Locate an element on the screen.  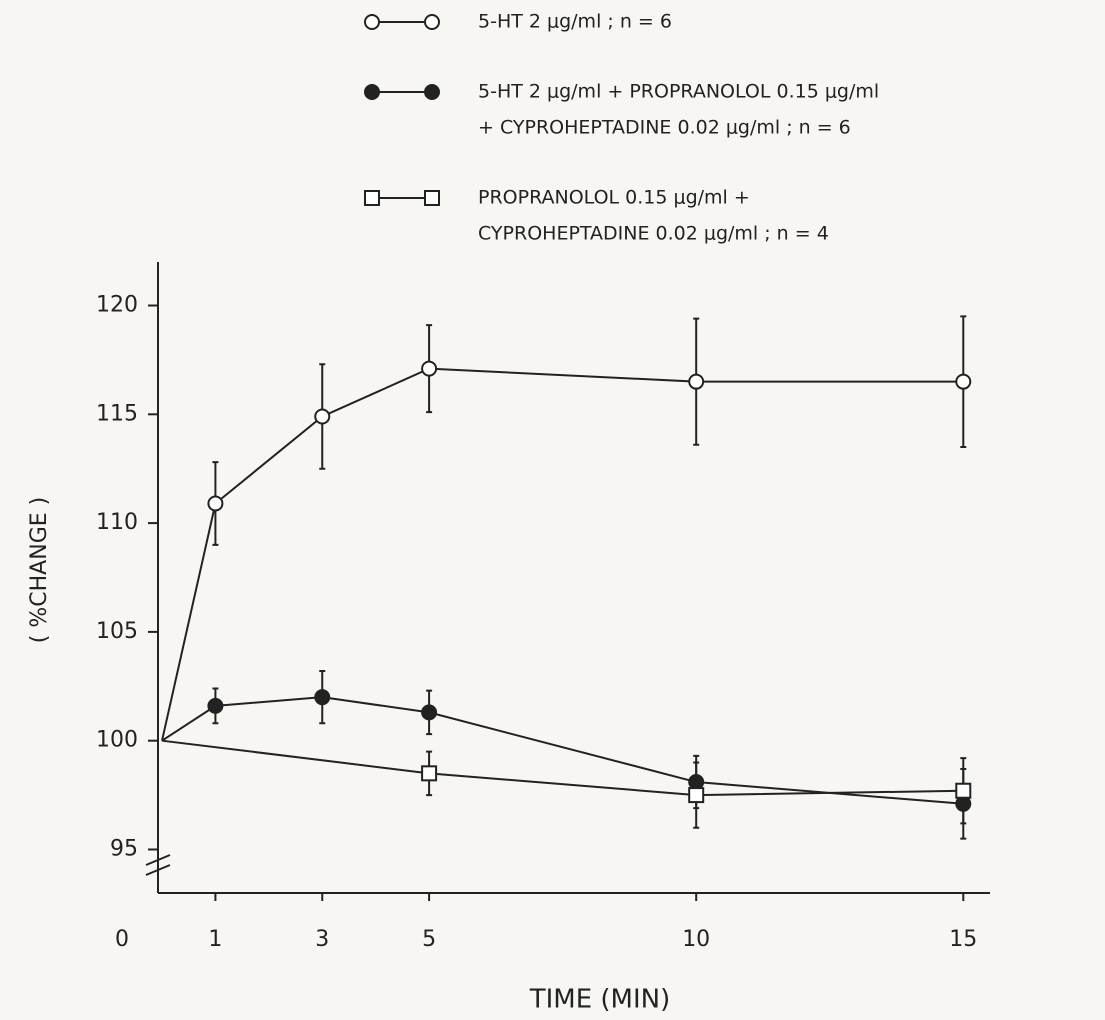
axis-break is located at coordinates (158, 873).